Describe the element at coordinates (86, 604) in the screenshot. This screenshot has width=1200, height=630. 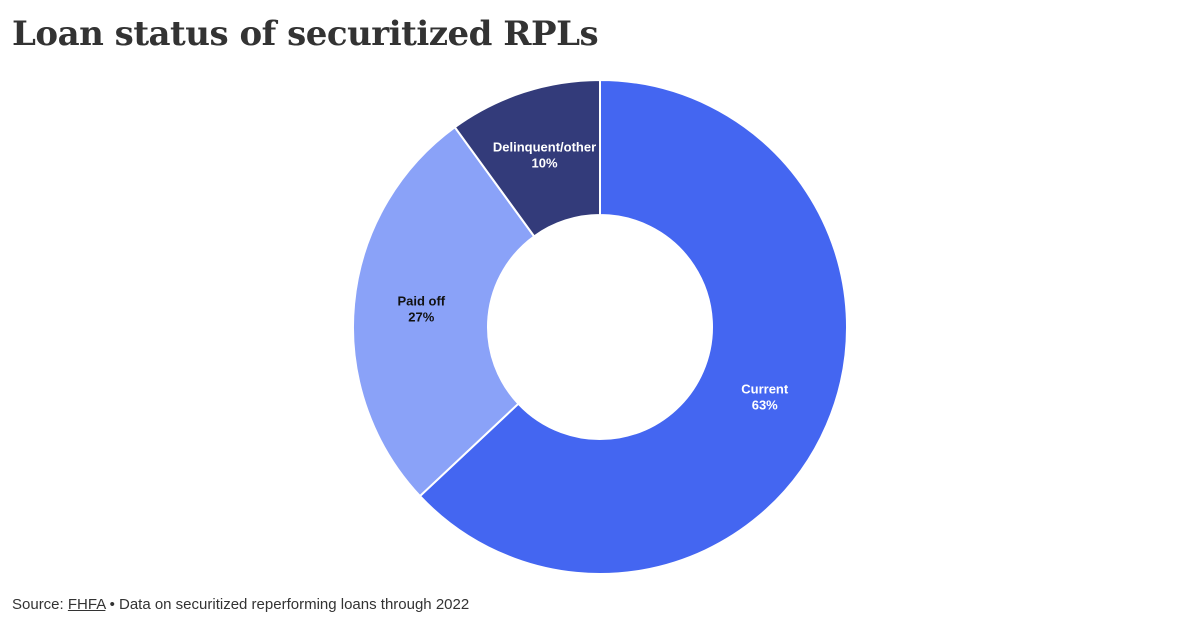
I see `source-link: FHFA` at that location.